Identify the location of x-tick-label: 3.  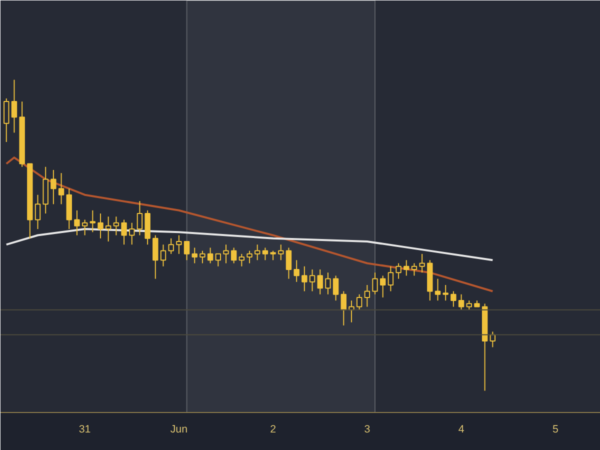
(367, 430).